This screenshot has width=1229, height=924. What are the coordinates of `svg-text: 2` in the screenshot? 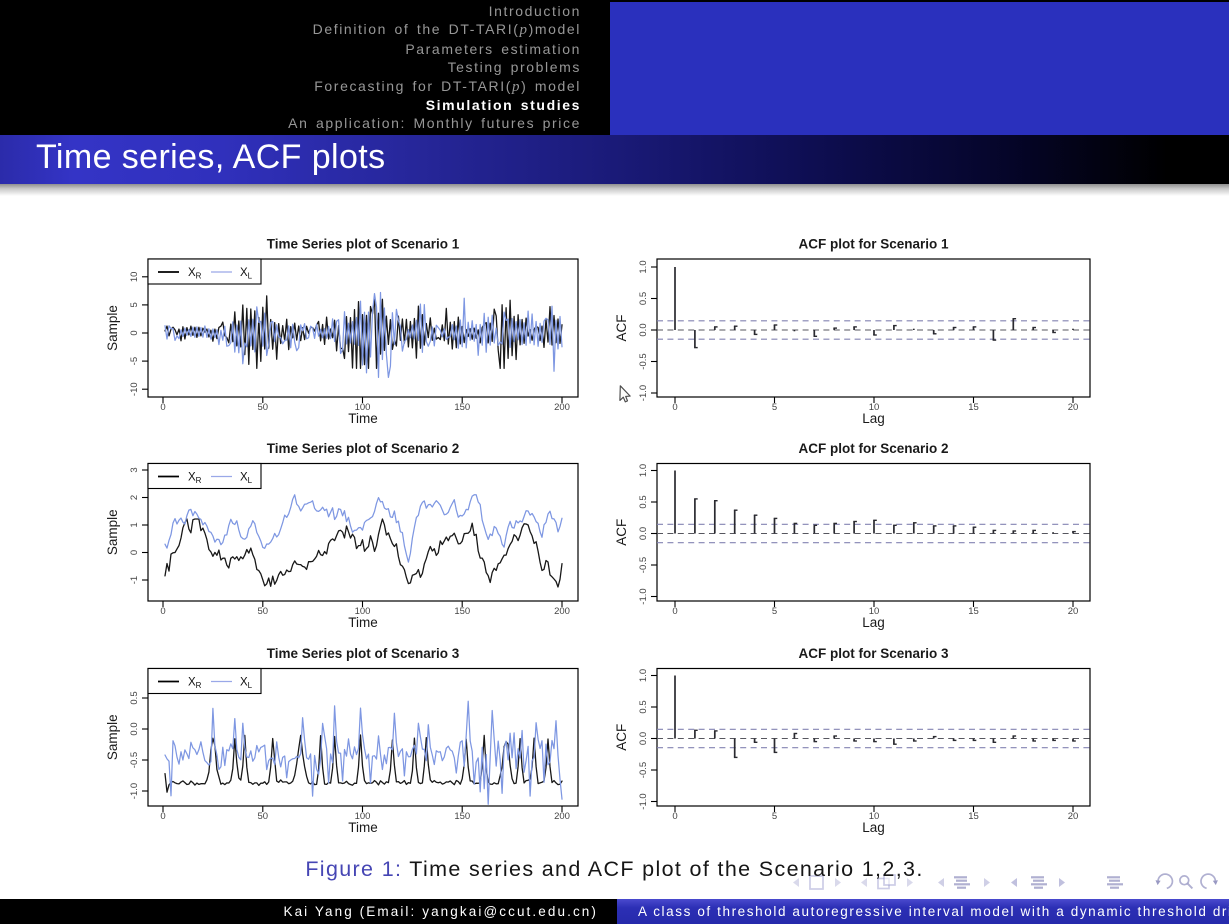 It's located at (134, 497).